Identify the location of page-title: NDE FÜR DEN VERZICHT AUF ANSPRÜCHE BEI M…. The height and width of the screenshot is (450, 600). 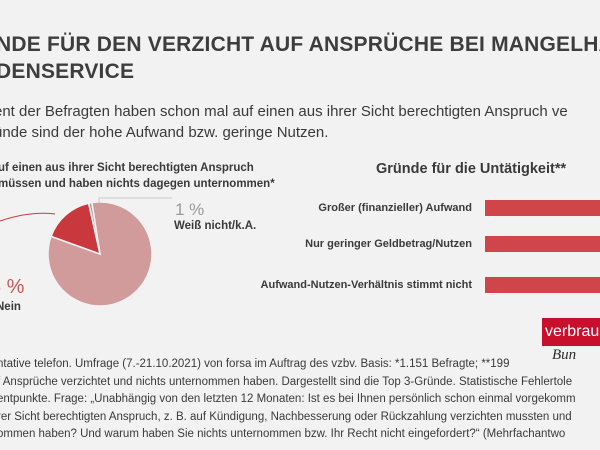
(300, 58).